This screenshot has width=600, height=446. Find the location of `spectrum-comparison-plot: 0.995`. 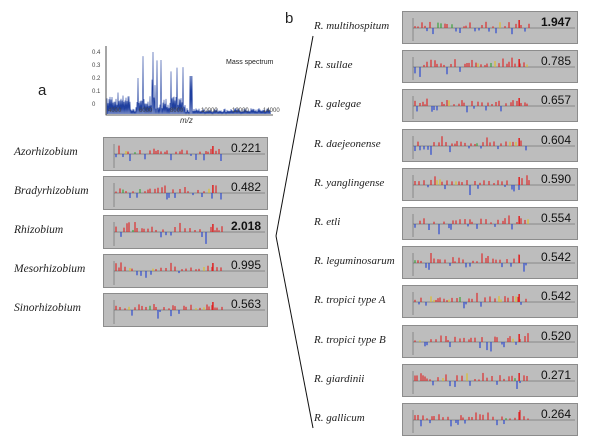

spectrum-comparison-plot: 0.995 is located at coordinates (185, 271).